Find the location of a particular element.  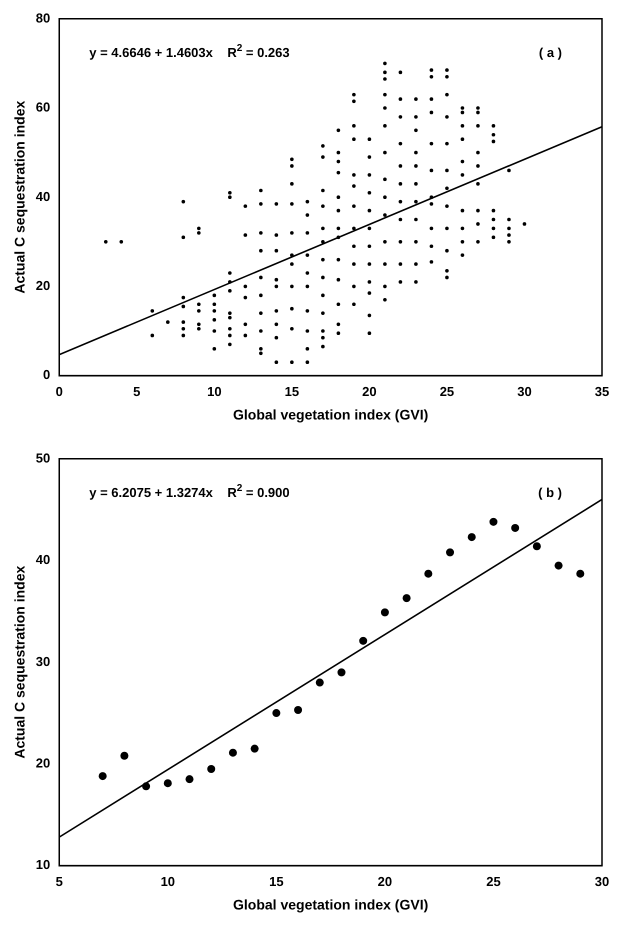

y-tick-label: 80 is located at coordinates (43, 18).